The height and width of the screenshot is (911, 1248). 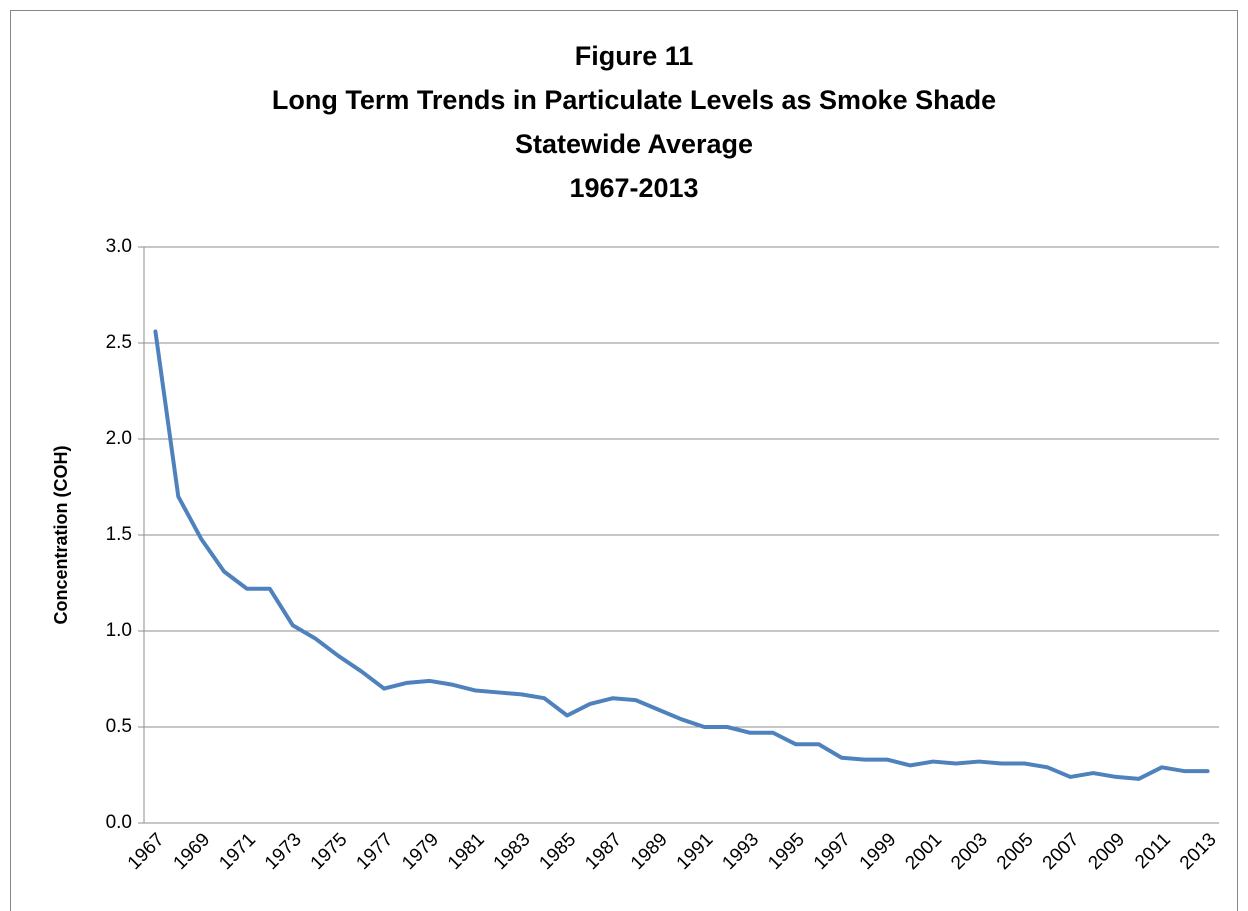 I want to click on y-tick-label: 0.5, so click(x=119, y=726).